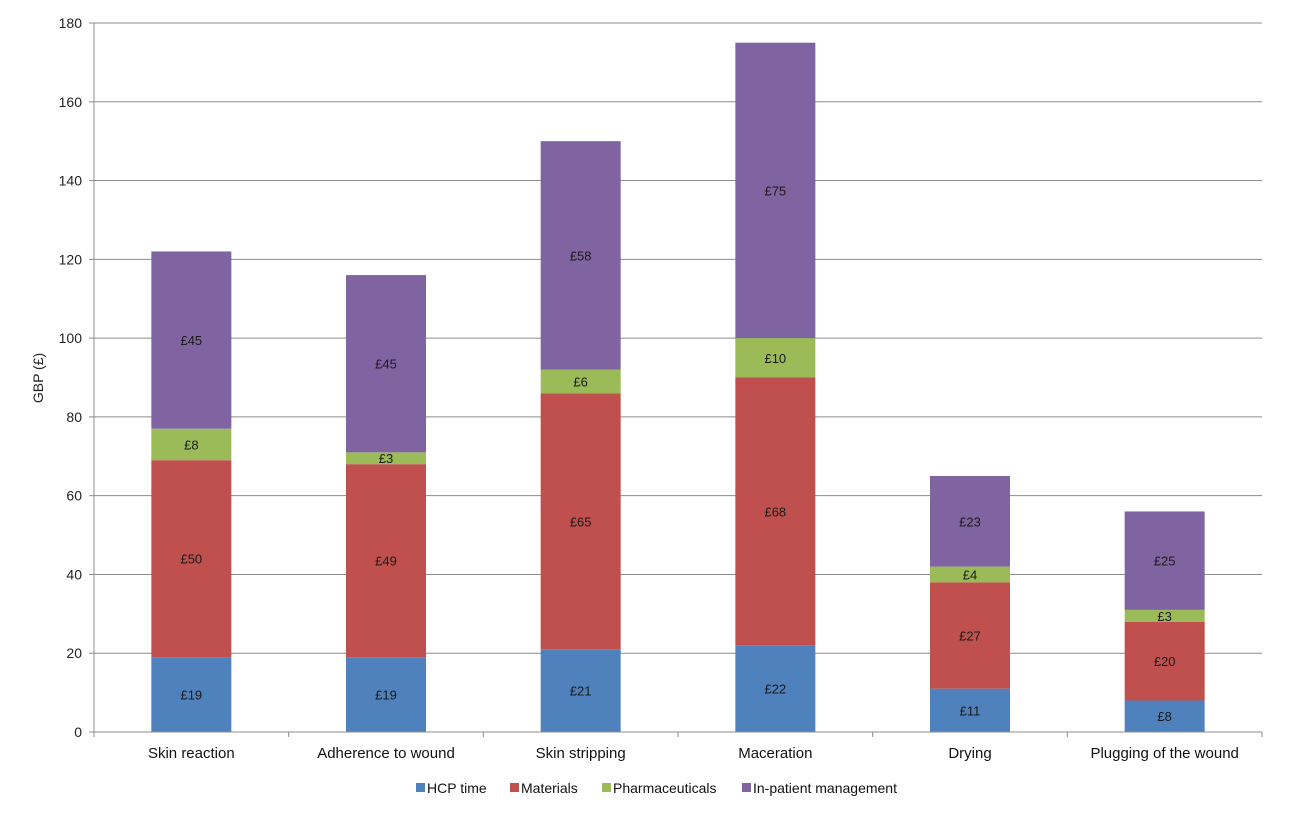  I want to click on legend-label: HCP time, so click(457, 788).